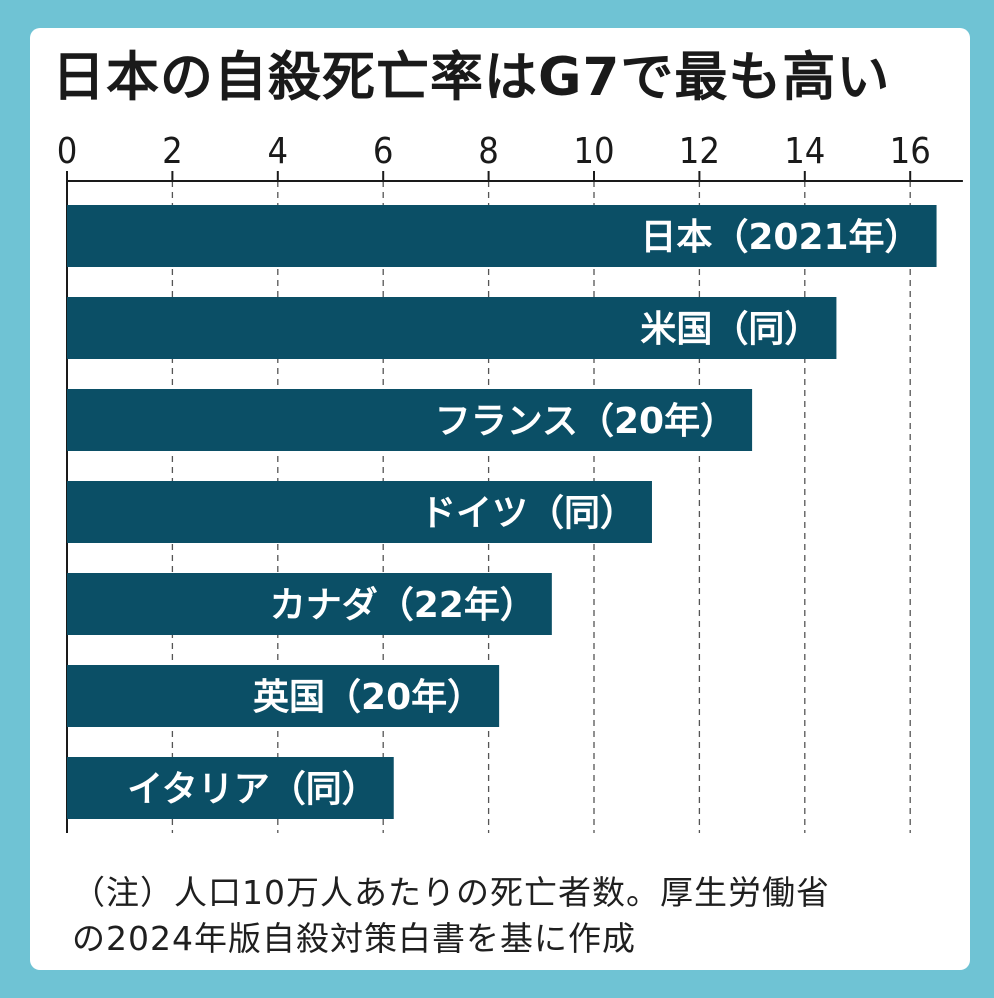  I want to click on tick-label: 6, so click(383, 151).